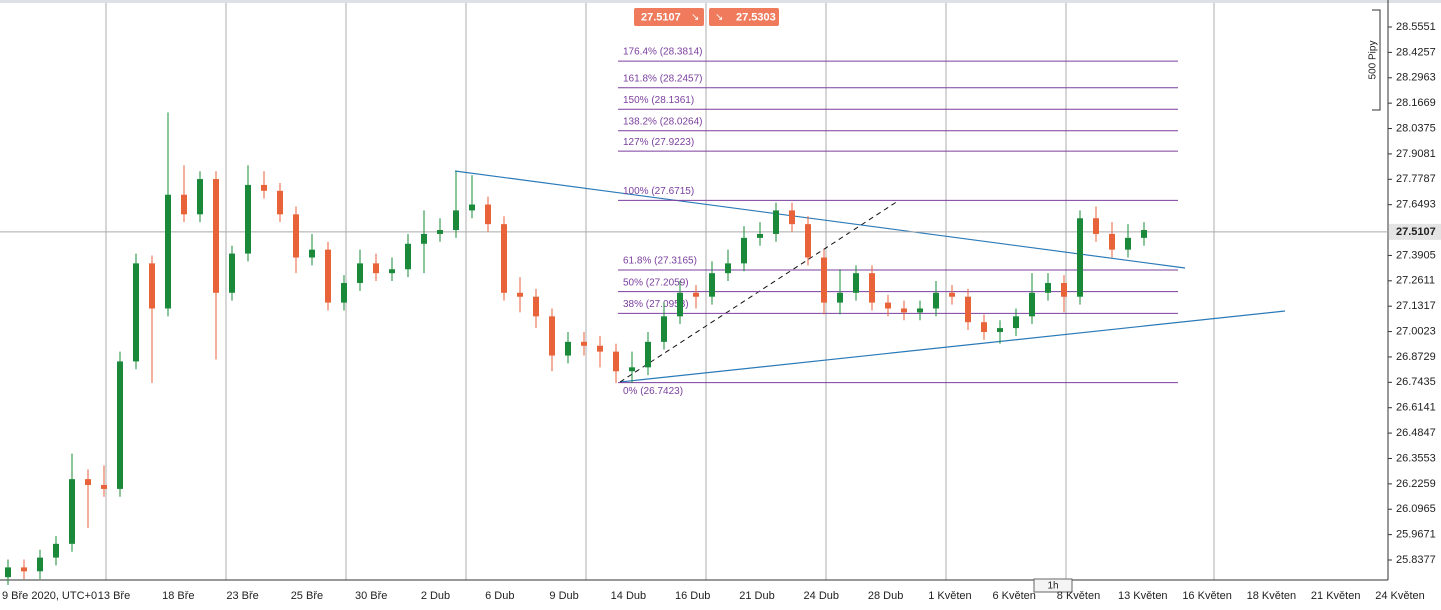 The image size is (1441, 610). I want to click on sell-button: 27.5107 ↘, so click(669, 17).